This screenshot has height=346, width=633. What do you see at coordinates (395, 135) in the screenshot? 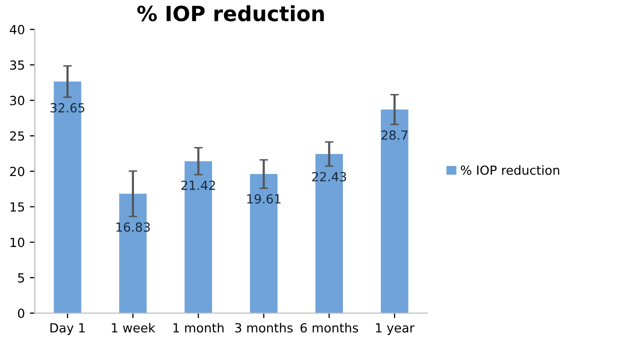
I see `data-label: 28.7` at bounding box center [395, 135].